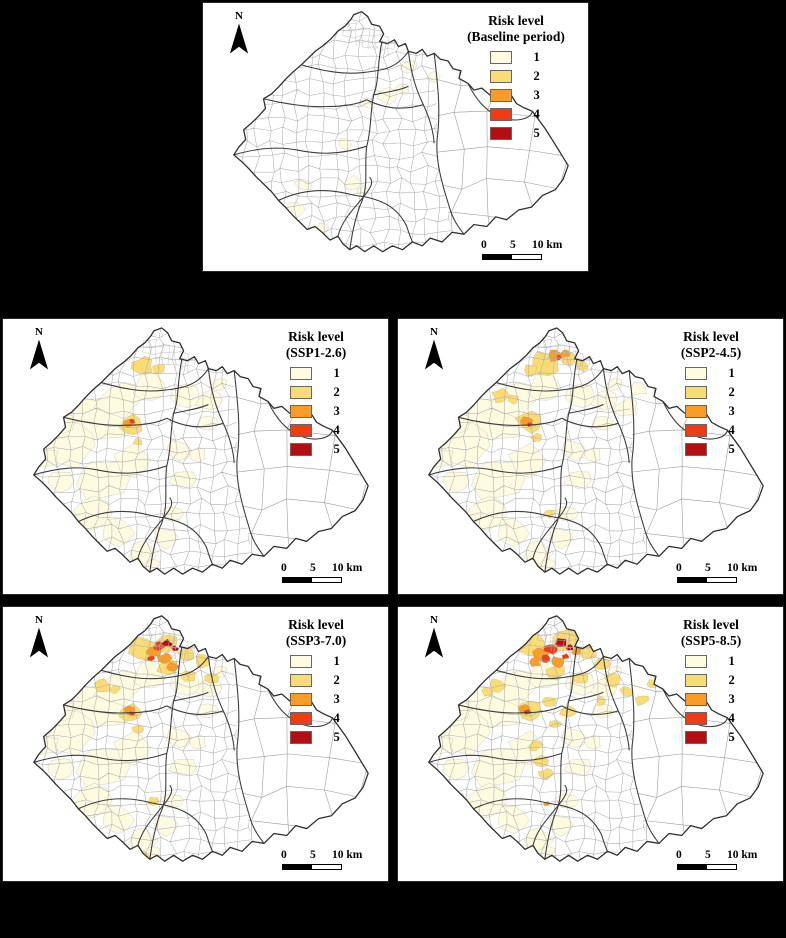 The image size is (786, 938). Describe the element at coordinates (316, 661) in the screenshot. I see `legend-row: 1` at that location.